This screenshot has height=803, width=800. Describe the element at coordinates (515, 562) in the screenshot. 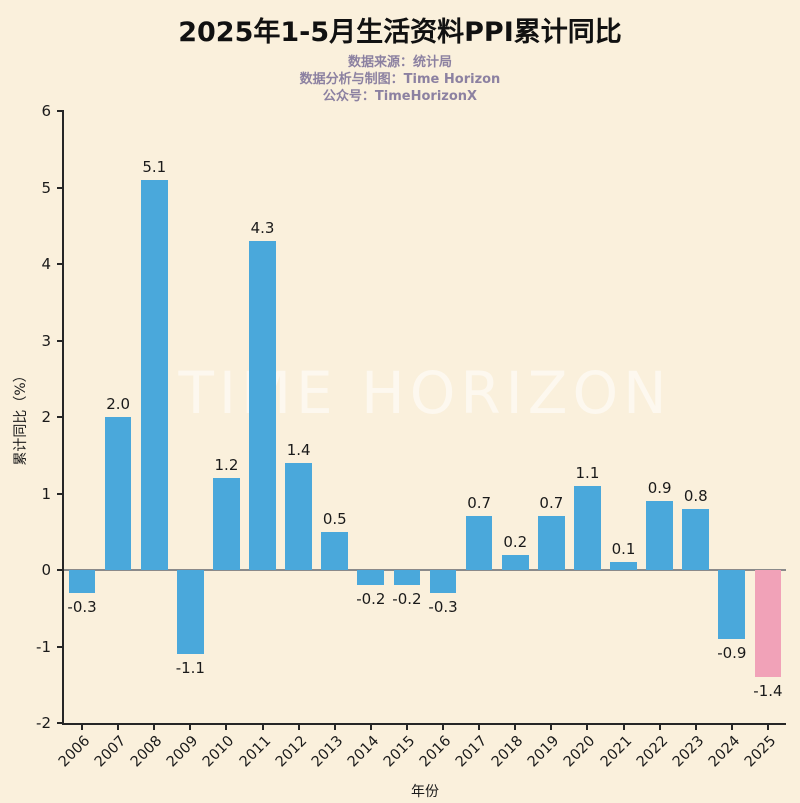

I see `bar-2018` at that location.